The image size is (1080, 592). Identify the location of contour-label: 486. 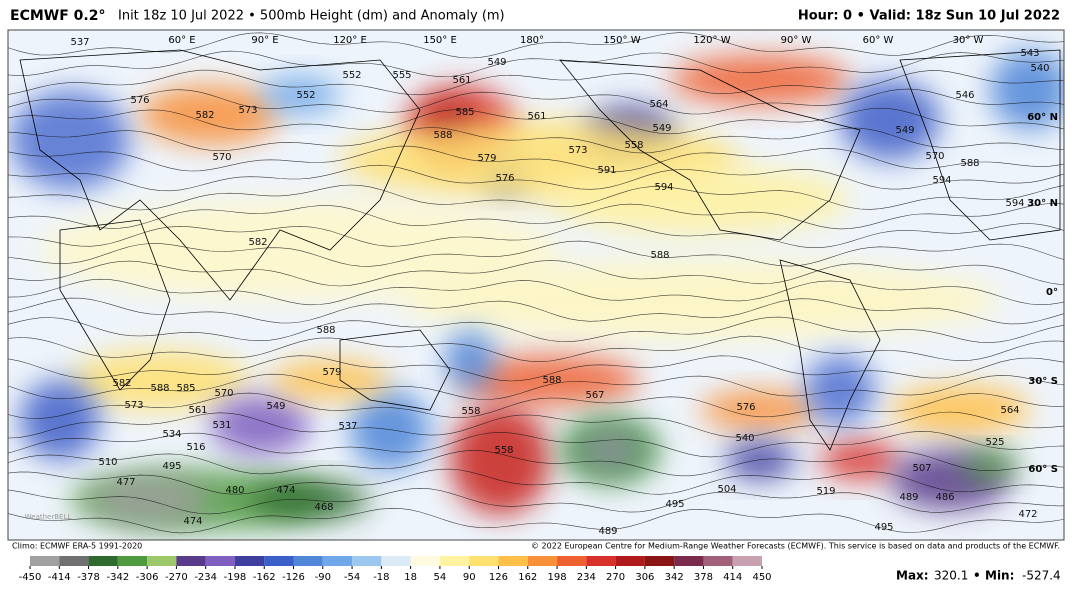
(944, 497).